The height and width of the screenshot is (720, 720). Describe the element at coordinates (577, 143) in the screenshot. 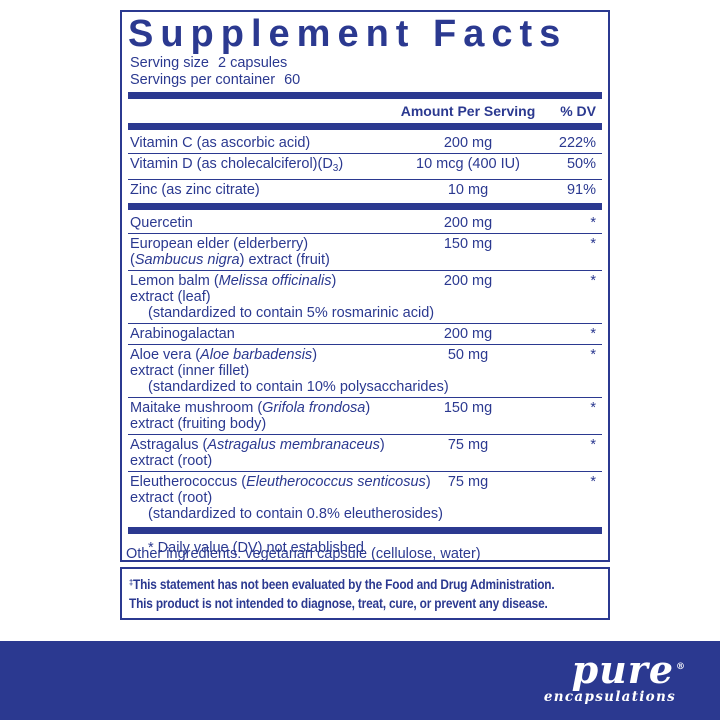

I see `daily-value-percent: 222%` at that location.